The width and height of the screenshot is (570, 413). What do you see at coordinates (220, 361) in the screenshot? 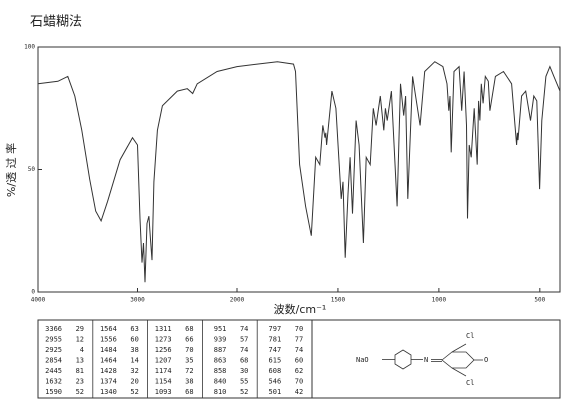
I see `wavenumber: 863` at bounding box center [220, 361].